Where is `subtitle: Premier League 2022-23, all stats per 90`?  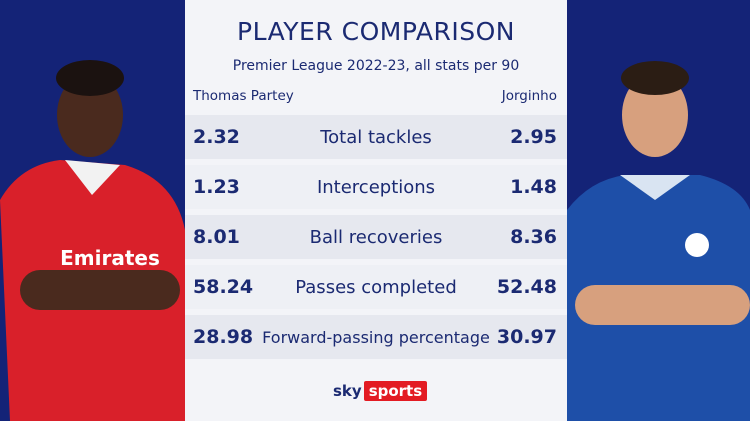 subtitle: Premier League 2022-23, all stats per 90 is located at coordinates (376, 66).